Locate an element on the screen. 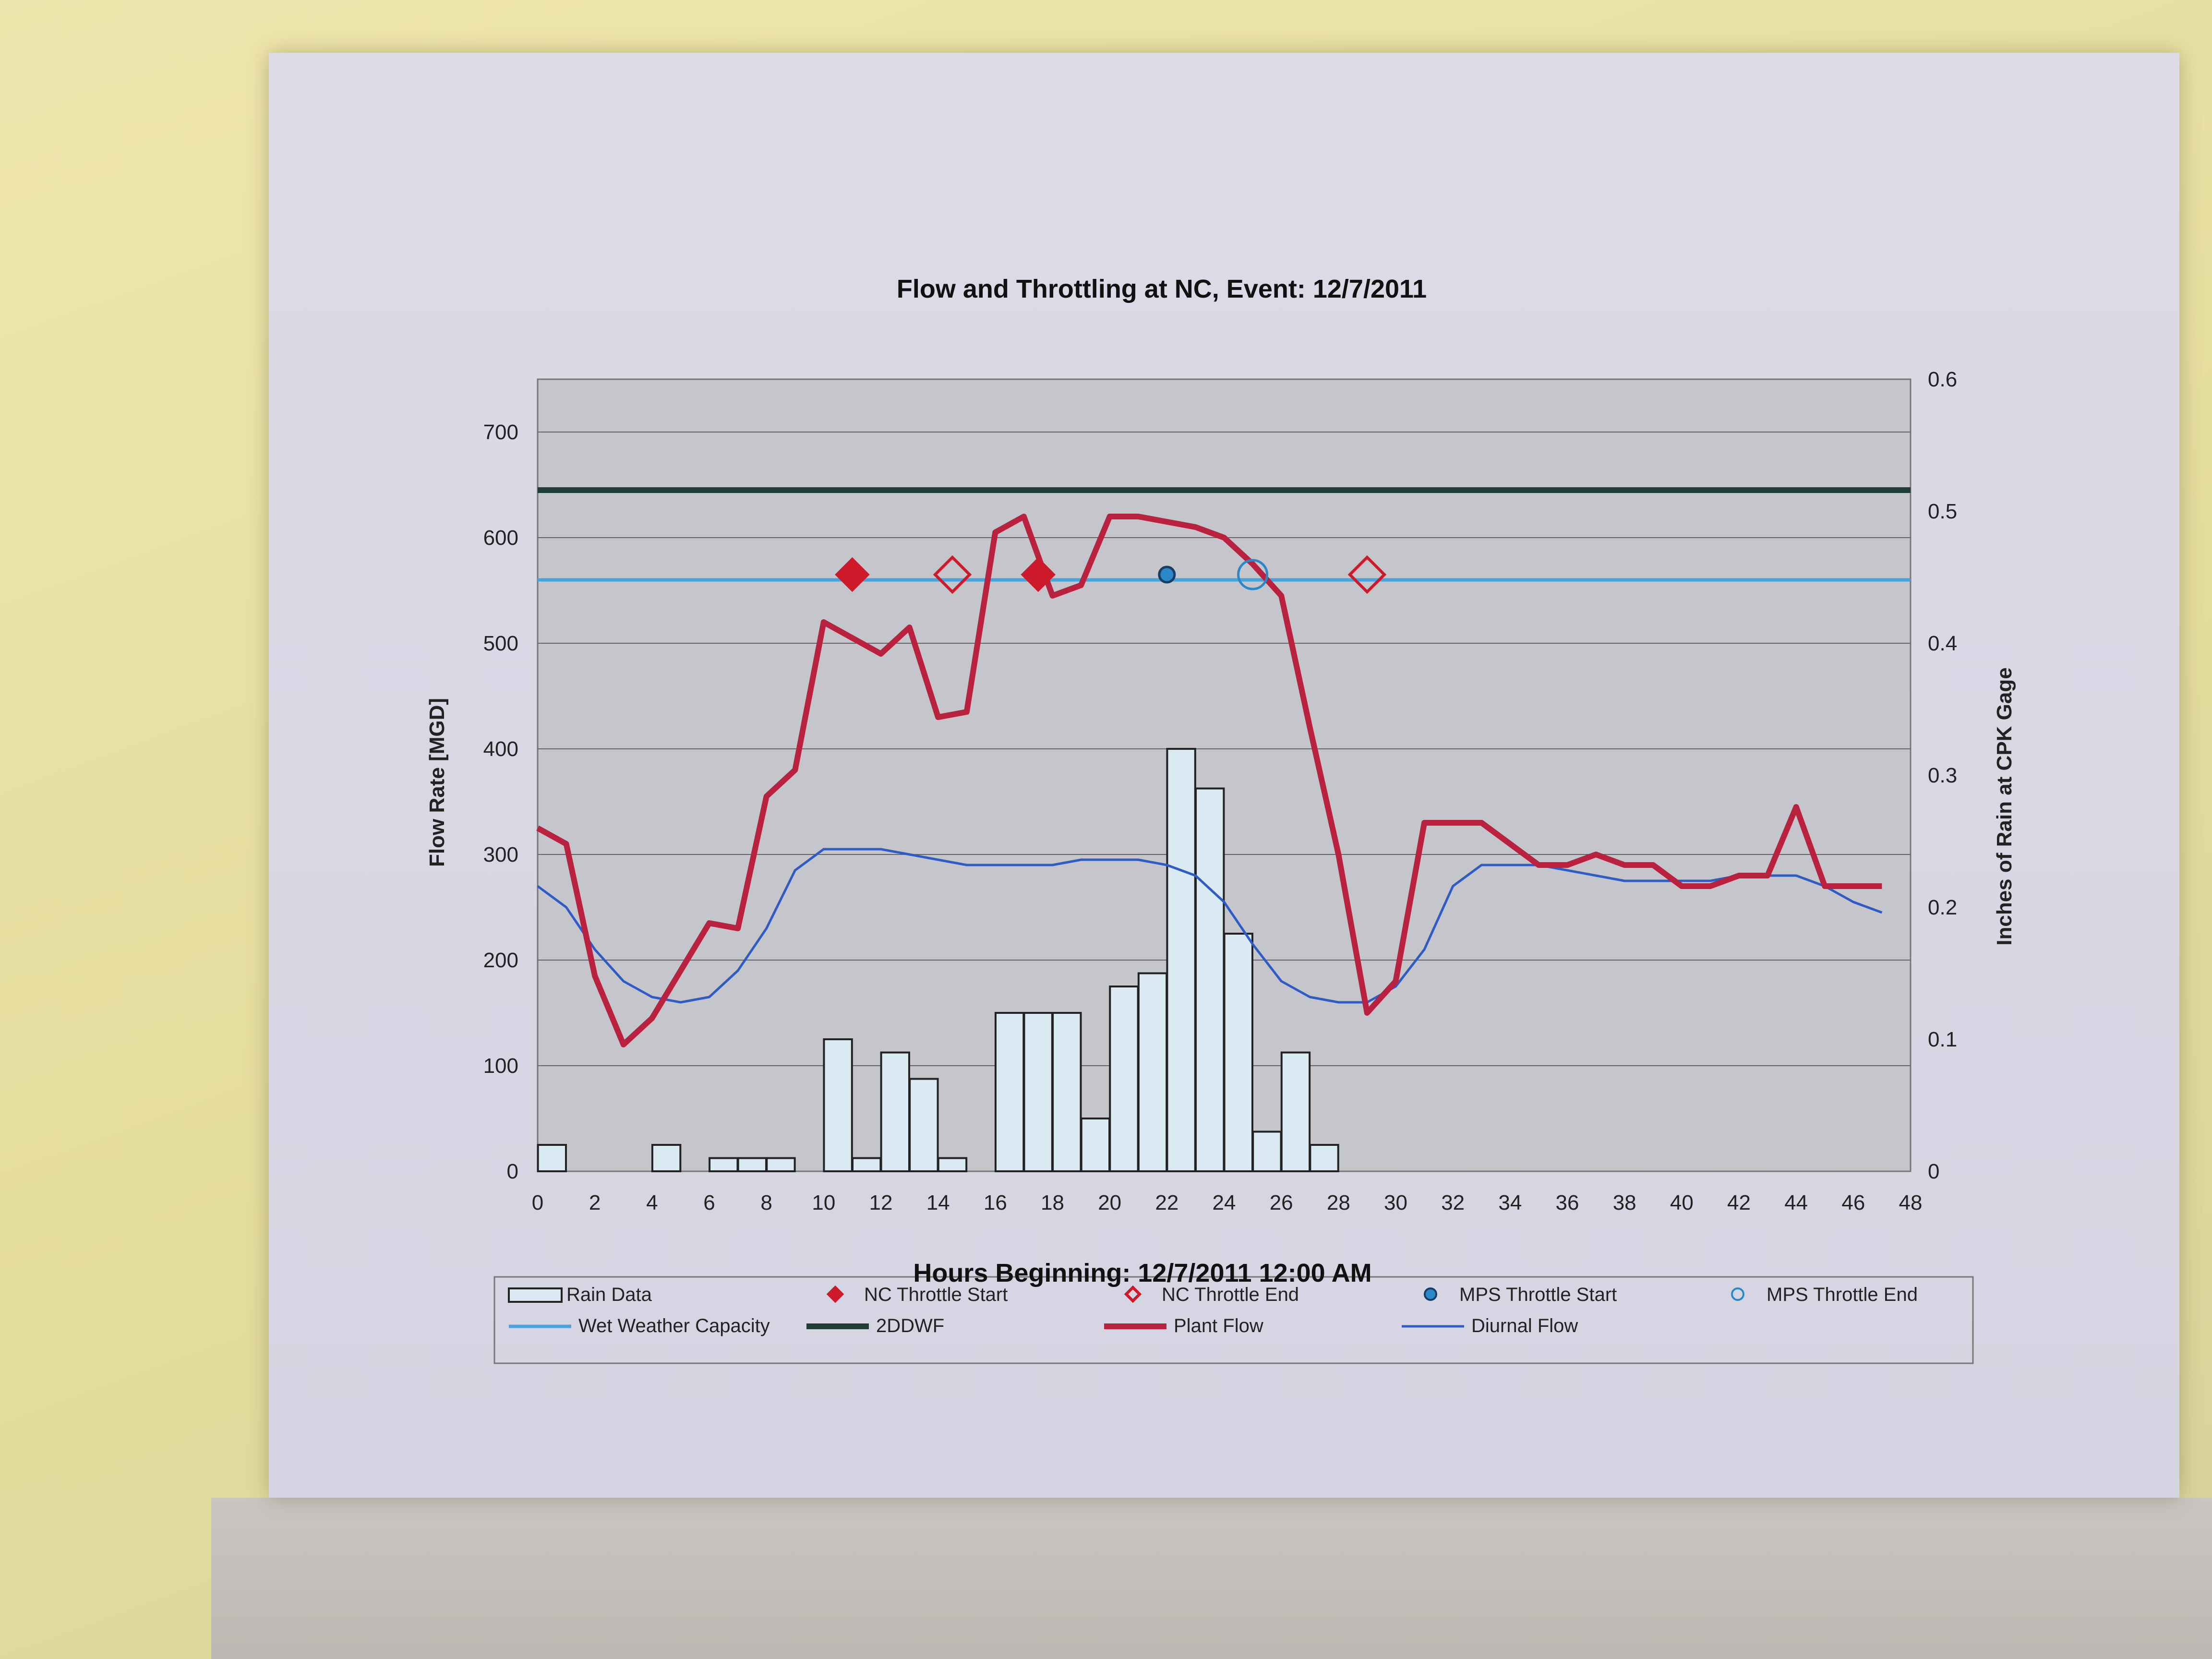 The width and height of the screenshot is (2212, 1659). x-tick-label: 4 is located at coordinates (652, 1202).